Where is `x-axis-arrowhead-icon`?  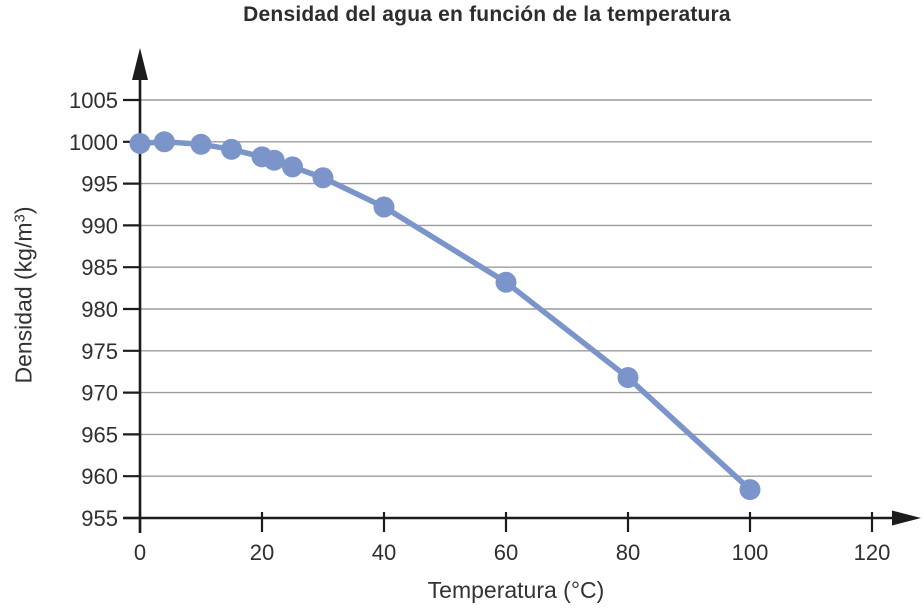 x-axis-arrowhead-icon is located at coordinates (906, 518).